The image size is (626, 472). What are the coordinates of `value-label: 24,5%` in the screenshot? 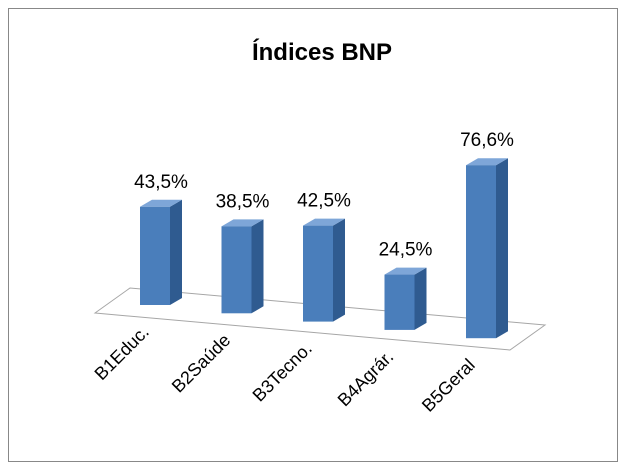 It's located at (406, 250).